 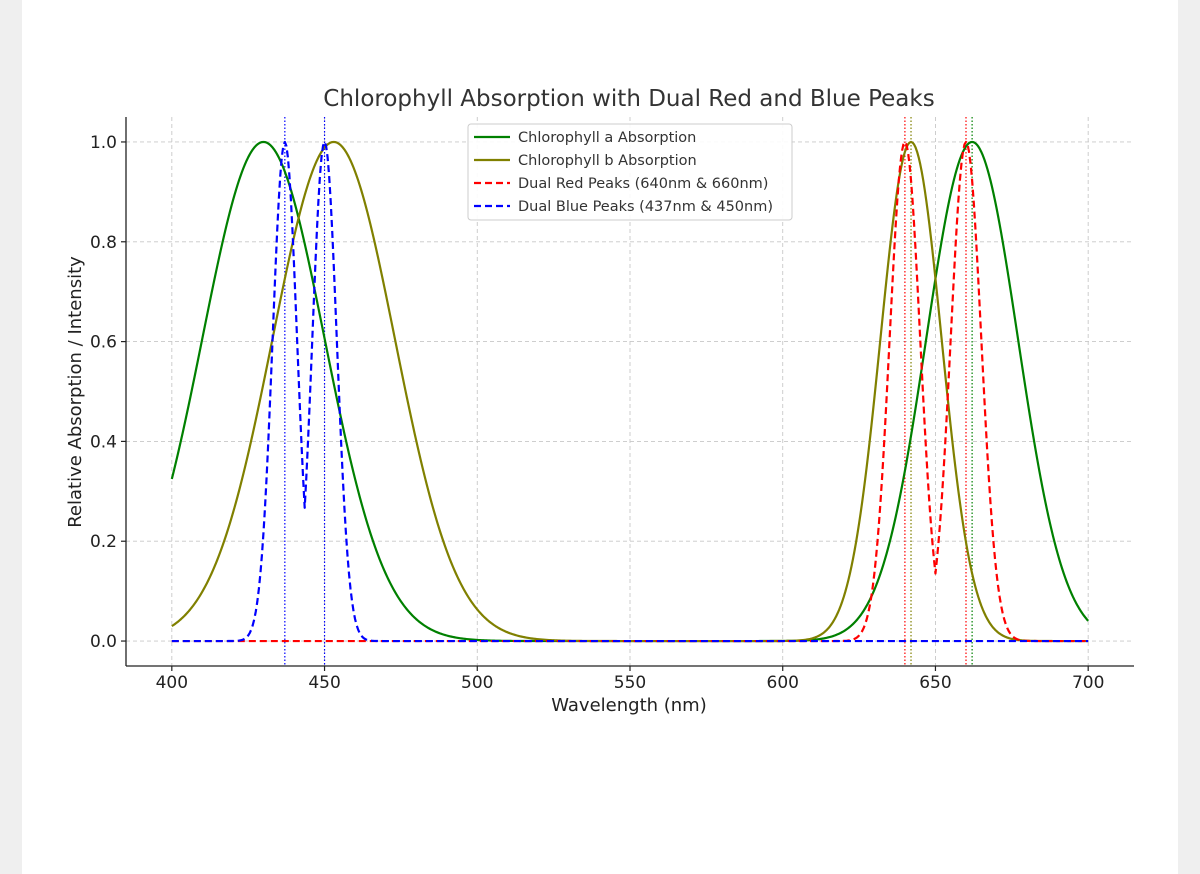 I want to click on y-tick-label: 1.0, so click(x=103, y=143).